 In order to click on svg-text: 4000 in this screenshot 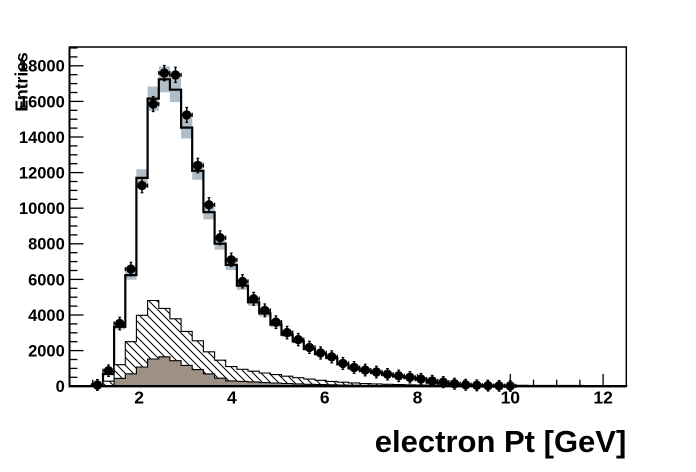, I will do `click(46, 316)`.